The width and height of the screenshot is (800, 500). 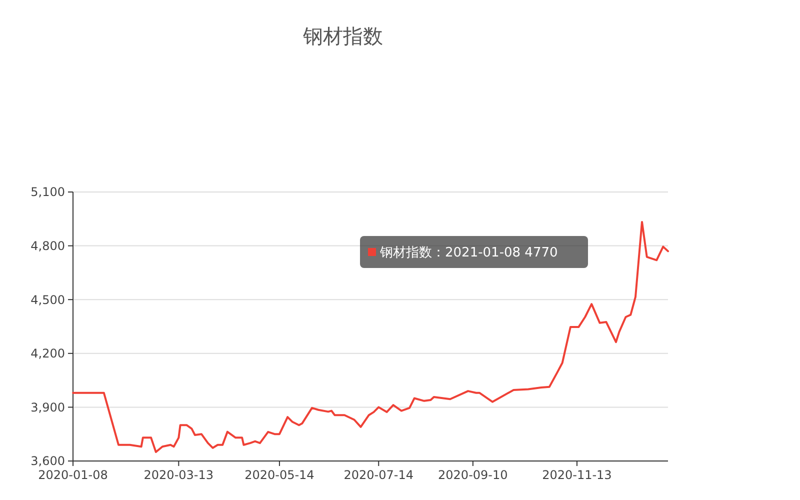 I want to click on y-tick-label: 3,600, so click(x=47, y=461).